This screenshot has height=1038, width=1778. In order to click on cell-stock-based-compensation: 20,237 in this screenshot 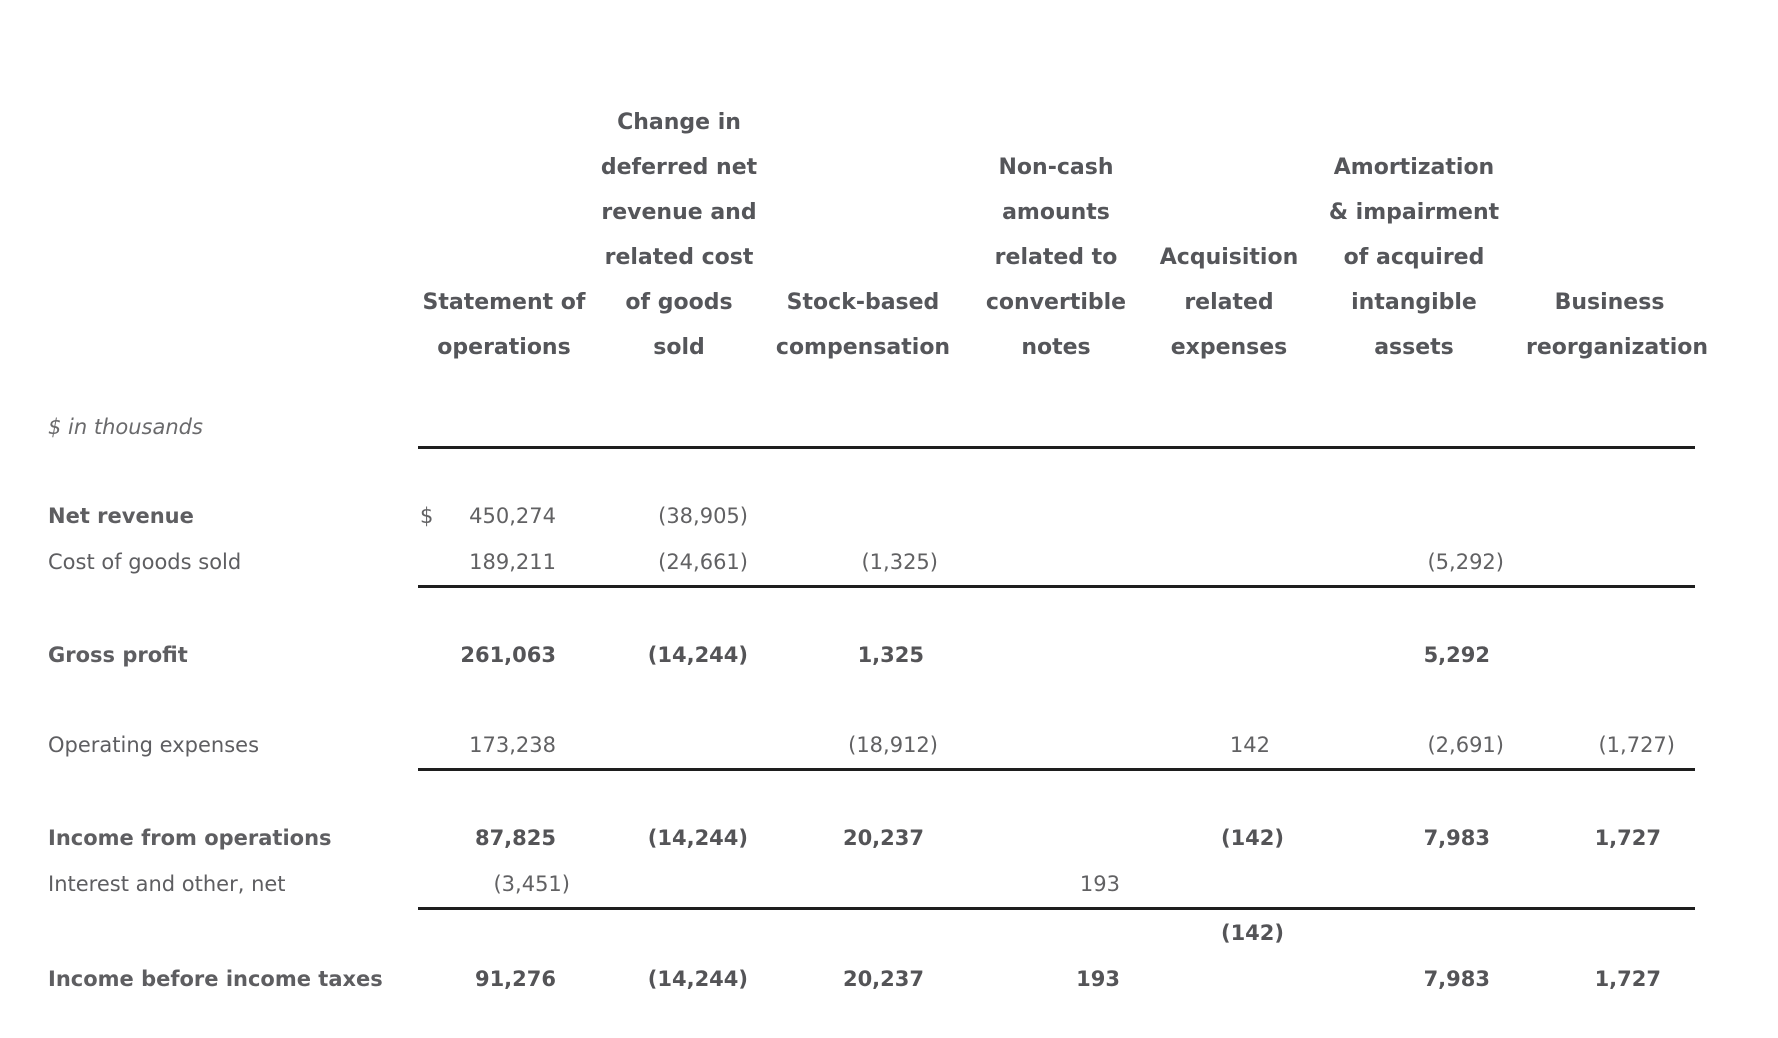, I will do `click(883, 837)`.